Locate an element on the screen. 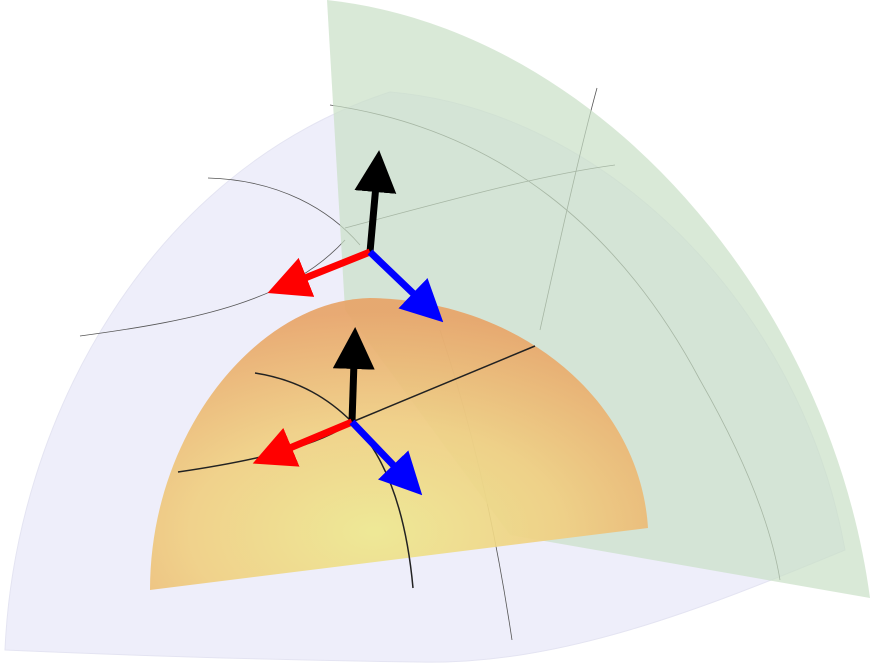 This screenshot has height=666, width=872. upper-frame is located at coordinates (355, 236).